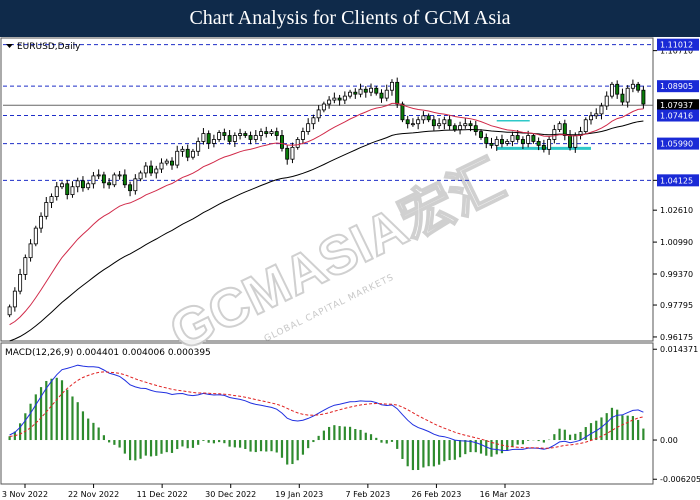 This screenshot has width=700, height=500. I want to click on level-label-3: 1.07416, so click(676, 116).